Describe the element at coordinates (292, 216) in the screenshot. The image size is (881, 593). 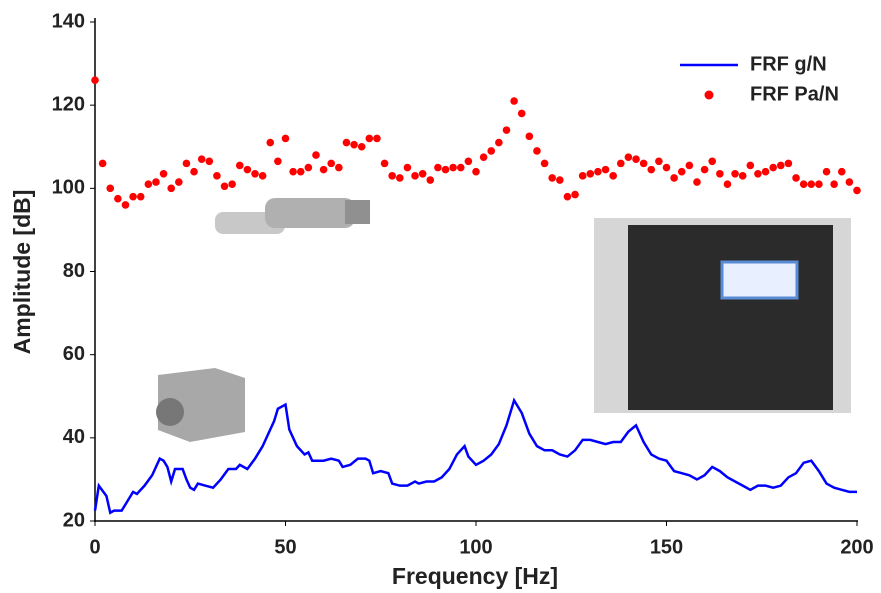
I see `microphone-photo` at that location.